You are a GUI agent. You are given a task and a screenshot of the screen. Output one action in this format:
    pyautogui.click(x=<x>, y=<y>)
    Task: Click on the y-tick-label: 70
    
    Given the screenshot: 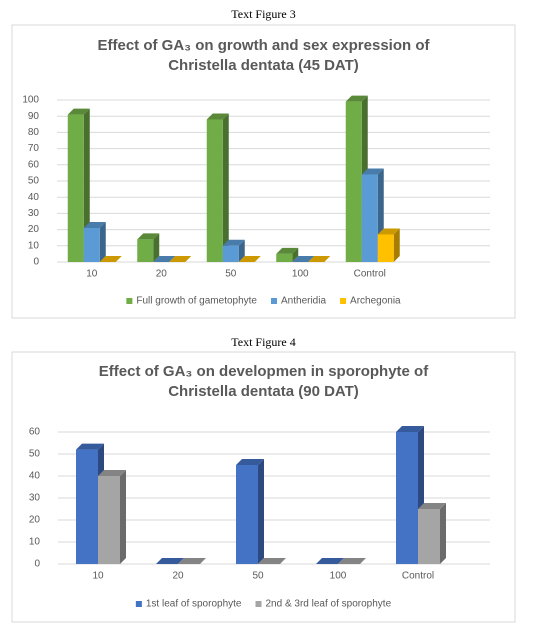 What is the action you would take?
    pyautogui.click(x=34, y=148)
    